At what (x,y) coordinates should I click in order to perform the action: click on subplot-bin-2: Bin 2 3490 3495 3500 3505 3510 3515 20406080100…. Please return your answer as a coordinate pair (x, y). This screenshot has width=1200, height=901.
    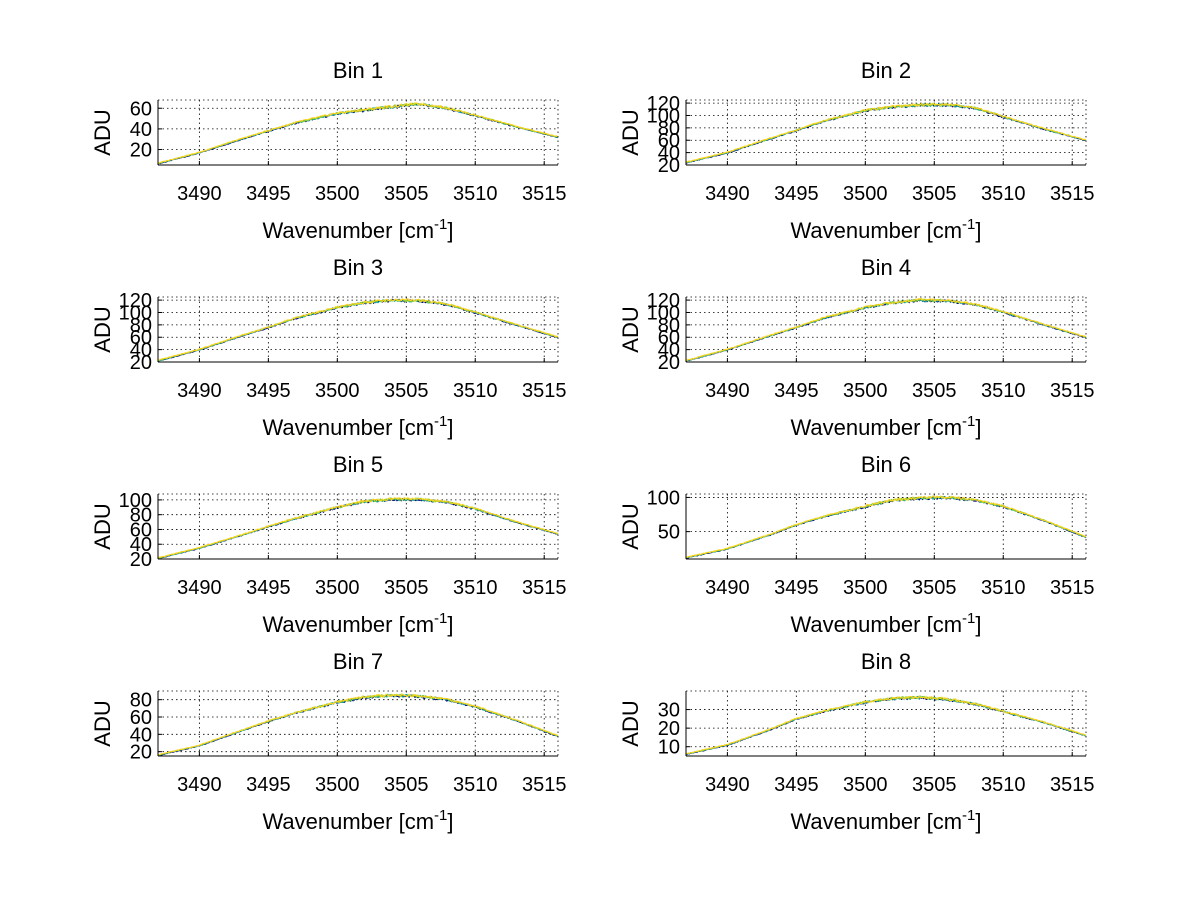
    Looking at the image, I should click on (856, 150).